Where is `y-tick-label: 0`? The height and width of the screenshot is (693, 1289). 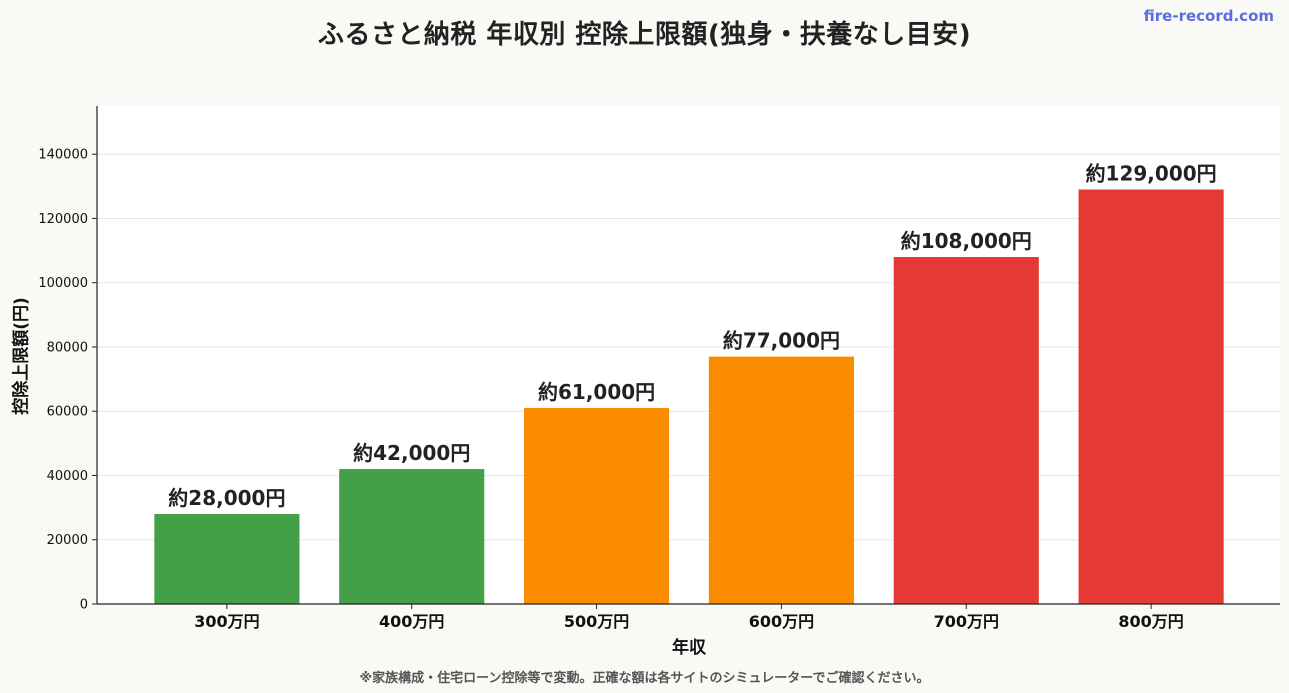 y-tick-label: 0 is located at coordinates (84, 605).